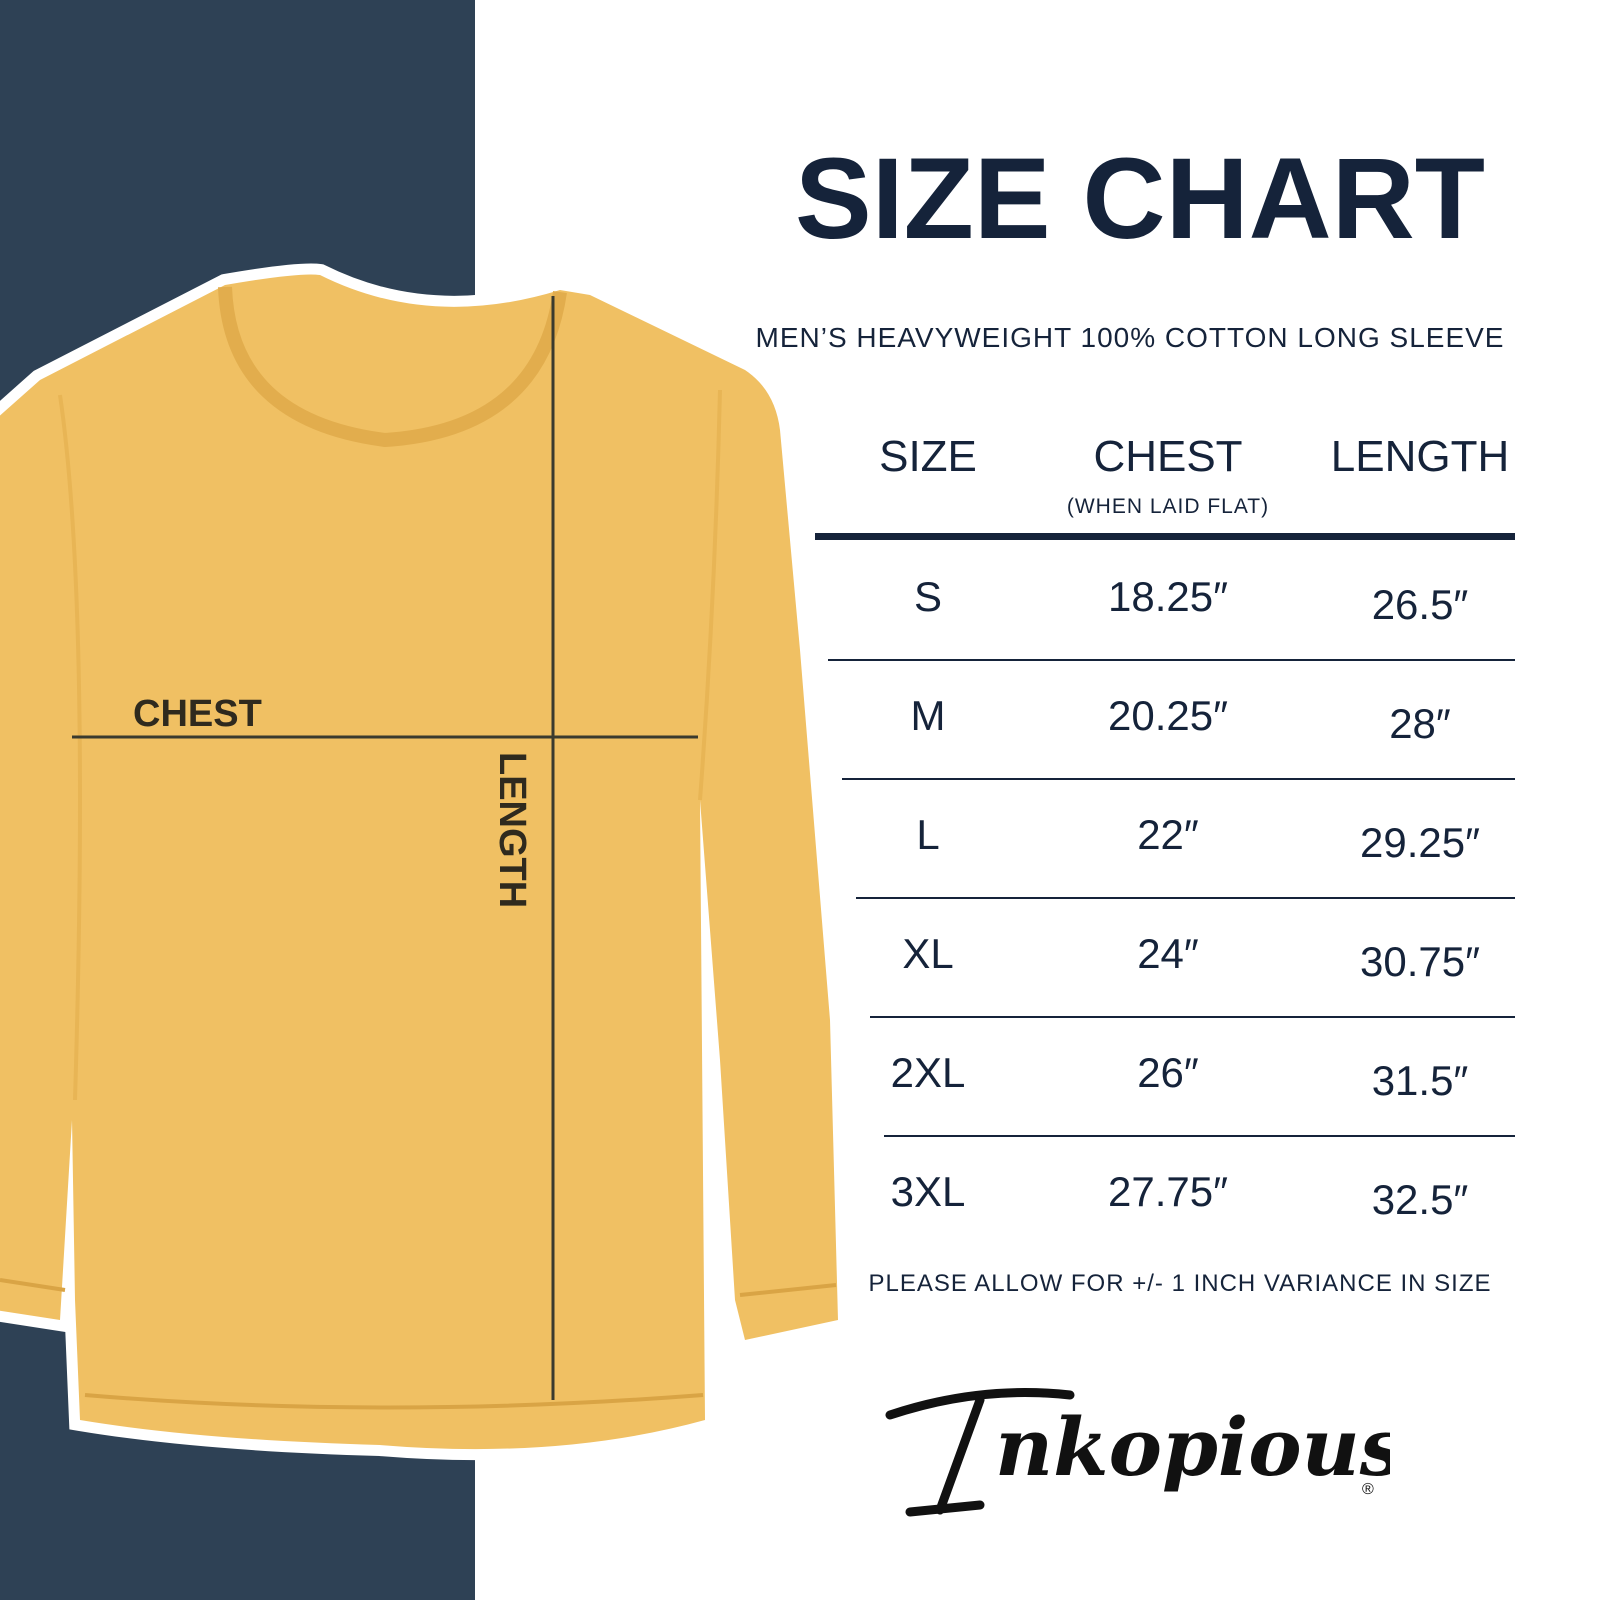 The image size is (1600, 1600). Describe the element at coordinates (1165, 536) in the screenshot. I see `header-divider` at that location.